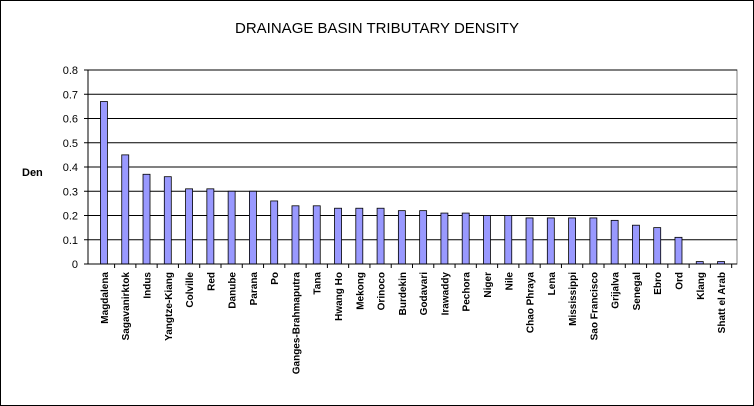 The image size is (754, 406). What do you see at coordinates (296, 323) in the screenshot?
I see `x-category-label: Ganges-Brahmaputra` at bounding box center [296, 323].